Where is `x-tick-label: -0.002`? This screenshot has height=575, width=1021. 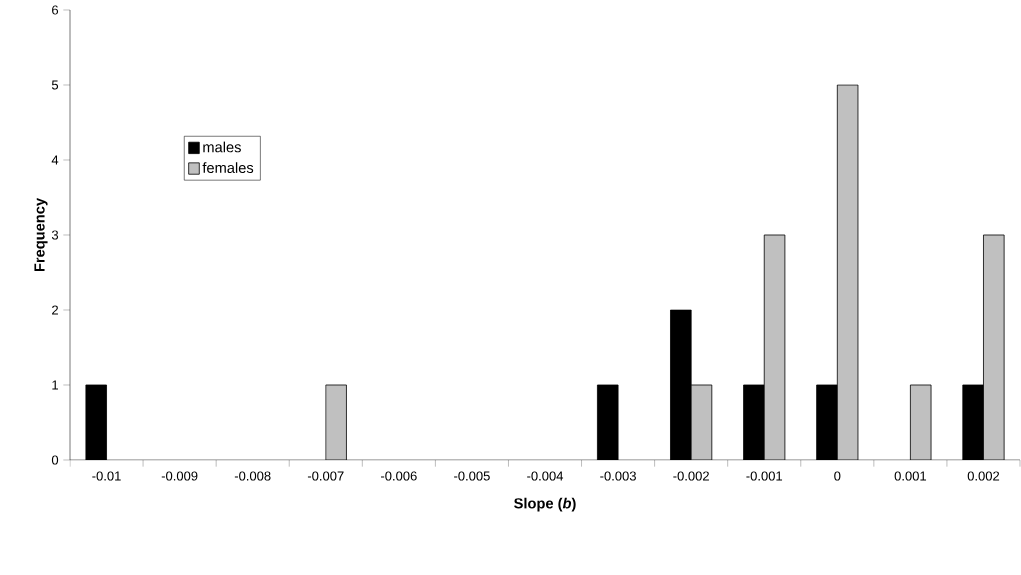 x-tick-label: -0.002 is located at coordinates (691, 476).